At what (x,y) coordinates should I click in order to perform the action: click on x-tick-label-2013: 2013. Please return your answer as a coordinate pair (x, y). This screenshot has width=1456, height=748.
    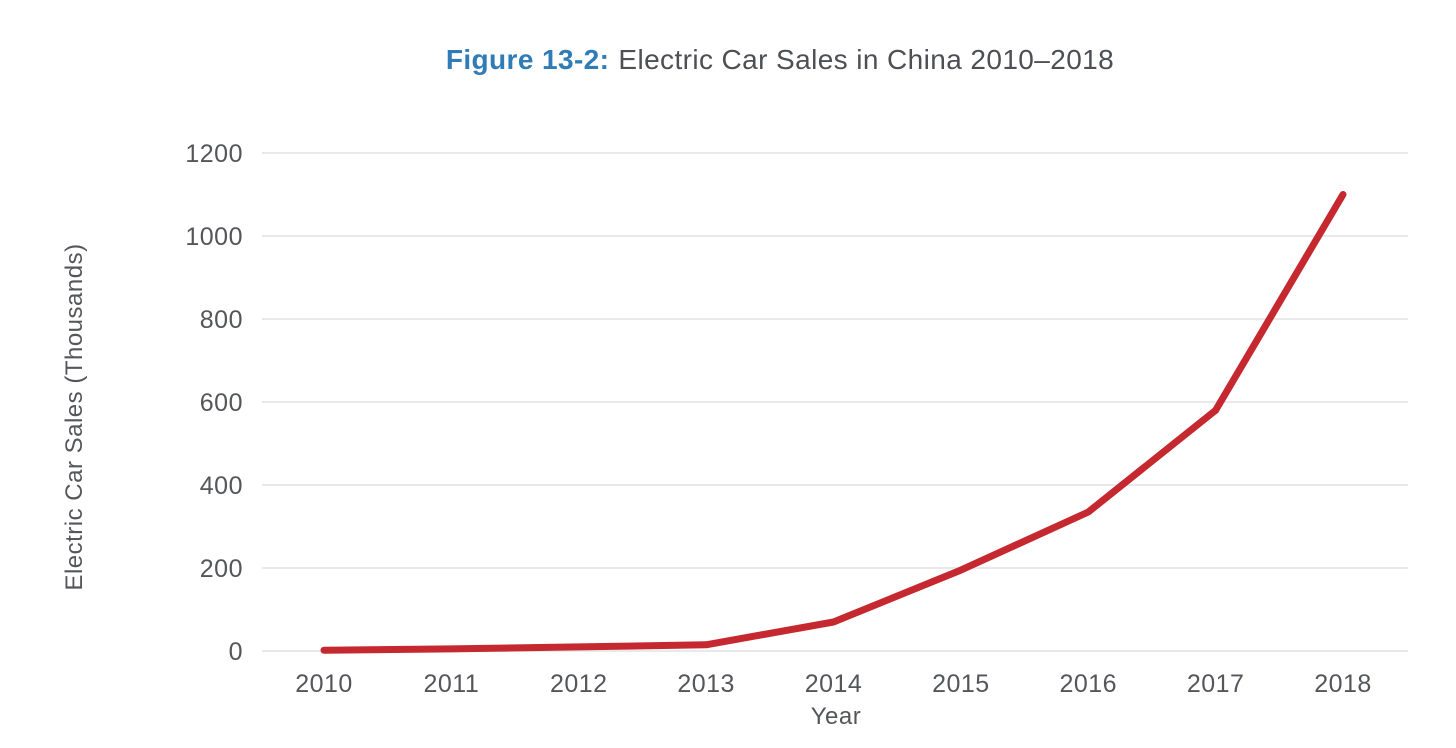
    Looking at the image, I should click on (706, 684).